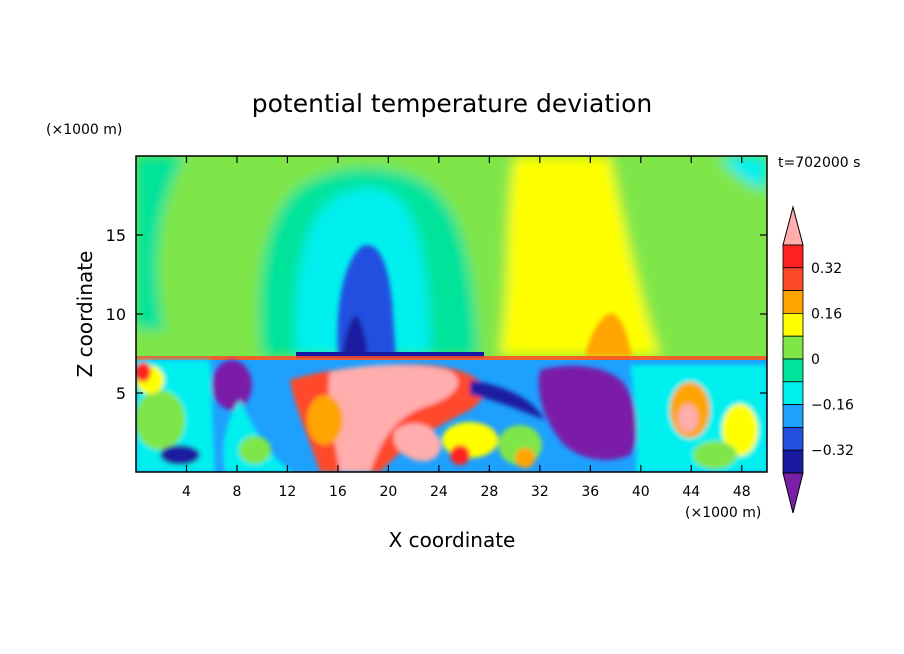  What do you see at coordinates (236, 492) in the screenshot?
I see `x-tick-label: 8` at bounding box center [236, 492].